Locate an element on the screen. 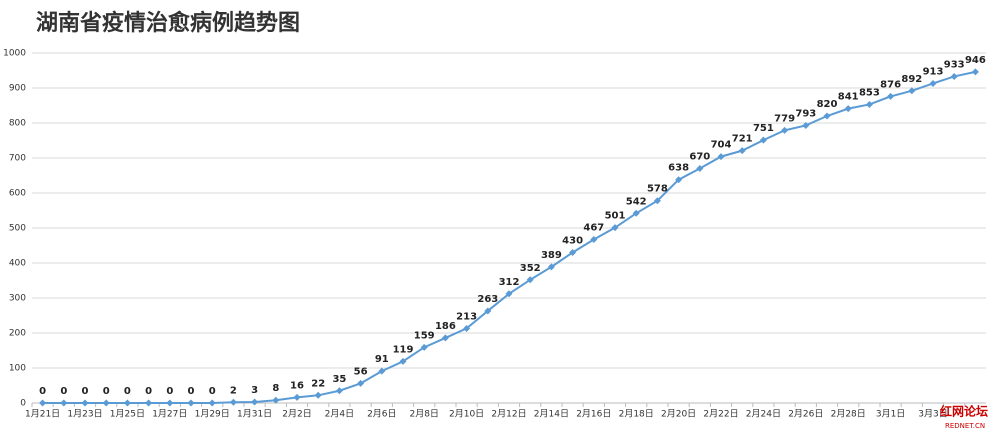  data-label: 820 is located at coordinates (827, 104).